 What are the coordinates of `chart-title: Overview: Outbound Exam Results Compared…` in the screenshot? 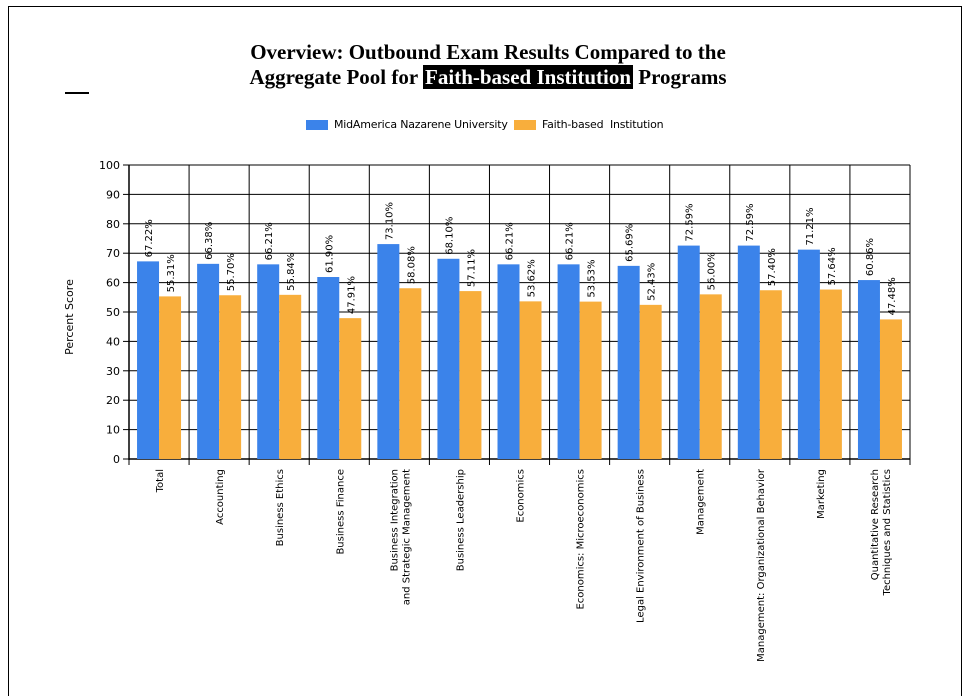 It's located at (488, 65).